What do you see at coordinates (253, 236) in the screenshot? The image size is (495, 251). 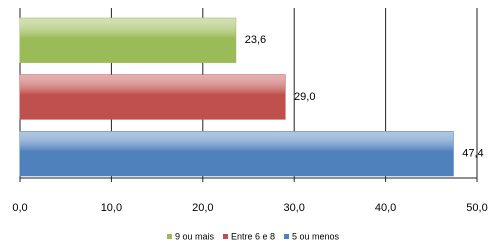 I see `legend-label: Entre 6 e 8` at bounding box center [253, 236].